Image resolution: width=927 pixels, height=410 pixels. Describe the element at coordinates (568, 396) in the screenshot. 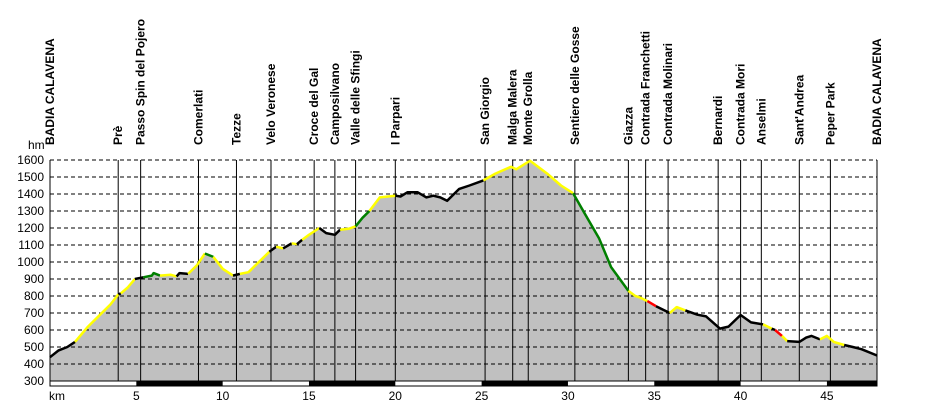

I see `x-tick-label: 30` at that location.